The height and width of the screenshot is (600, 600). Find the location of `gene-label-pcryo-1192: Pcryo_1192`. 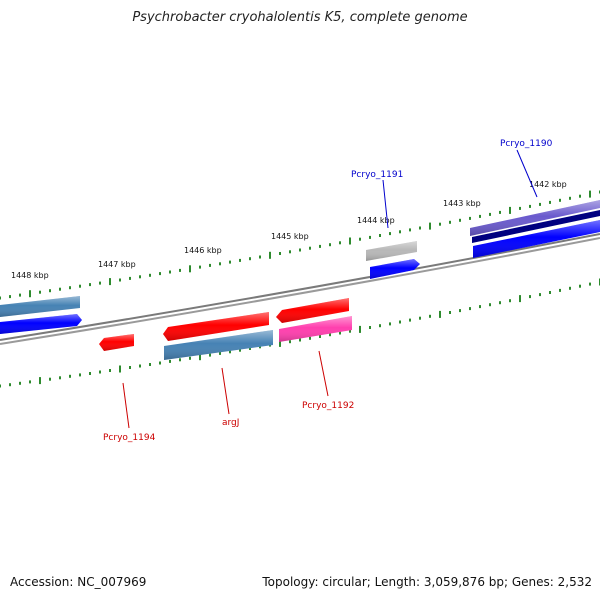

gene-label-pcryo-1192: Pcryo_1192 is located at coordinates (328, 406).